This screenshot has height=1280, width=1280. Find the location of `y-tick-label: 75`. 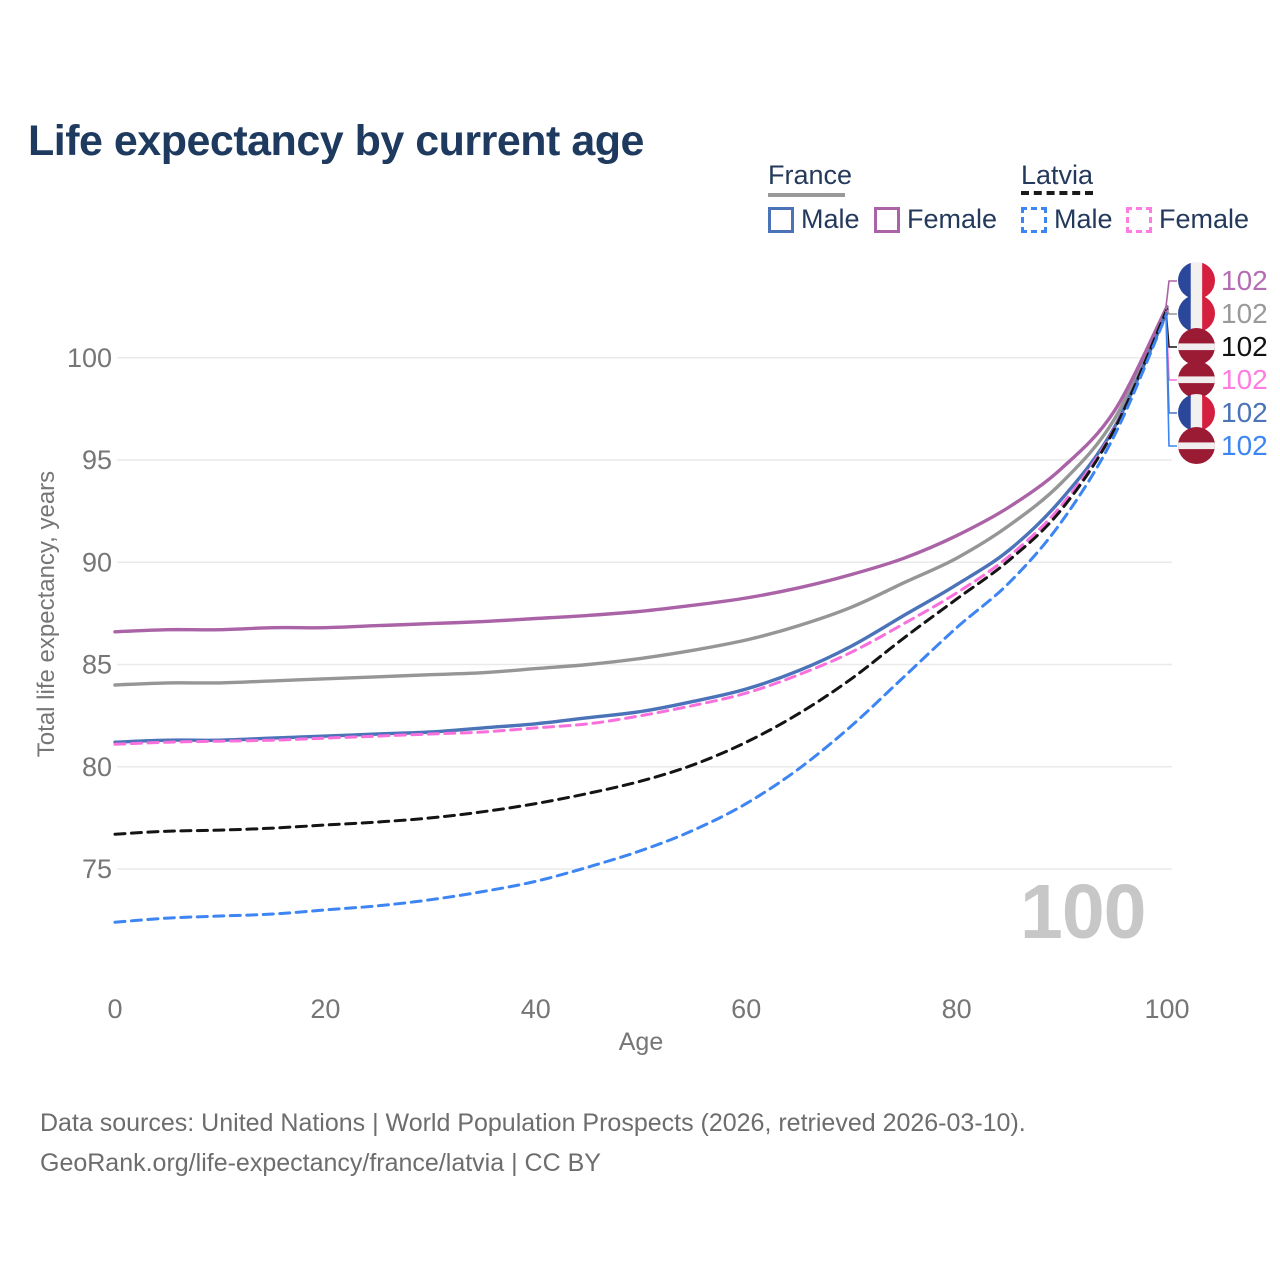

y-tick-label: 75 is located at coordinates (97, 869).